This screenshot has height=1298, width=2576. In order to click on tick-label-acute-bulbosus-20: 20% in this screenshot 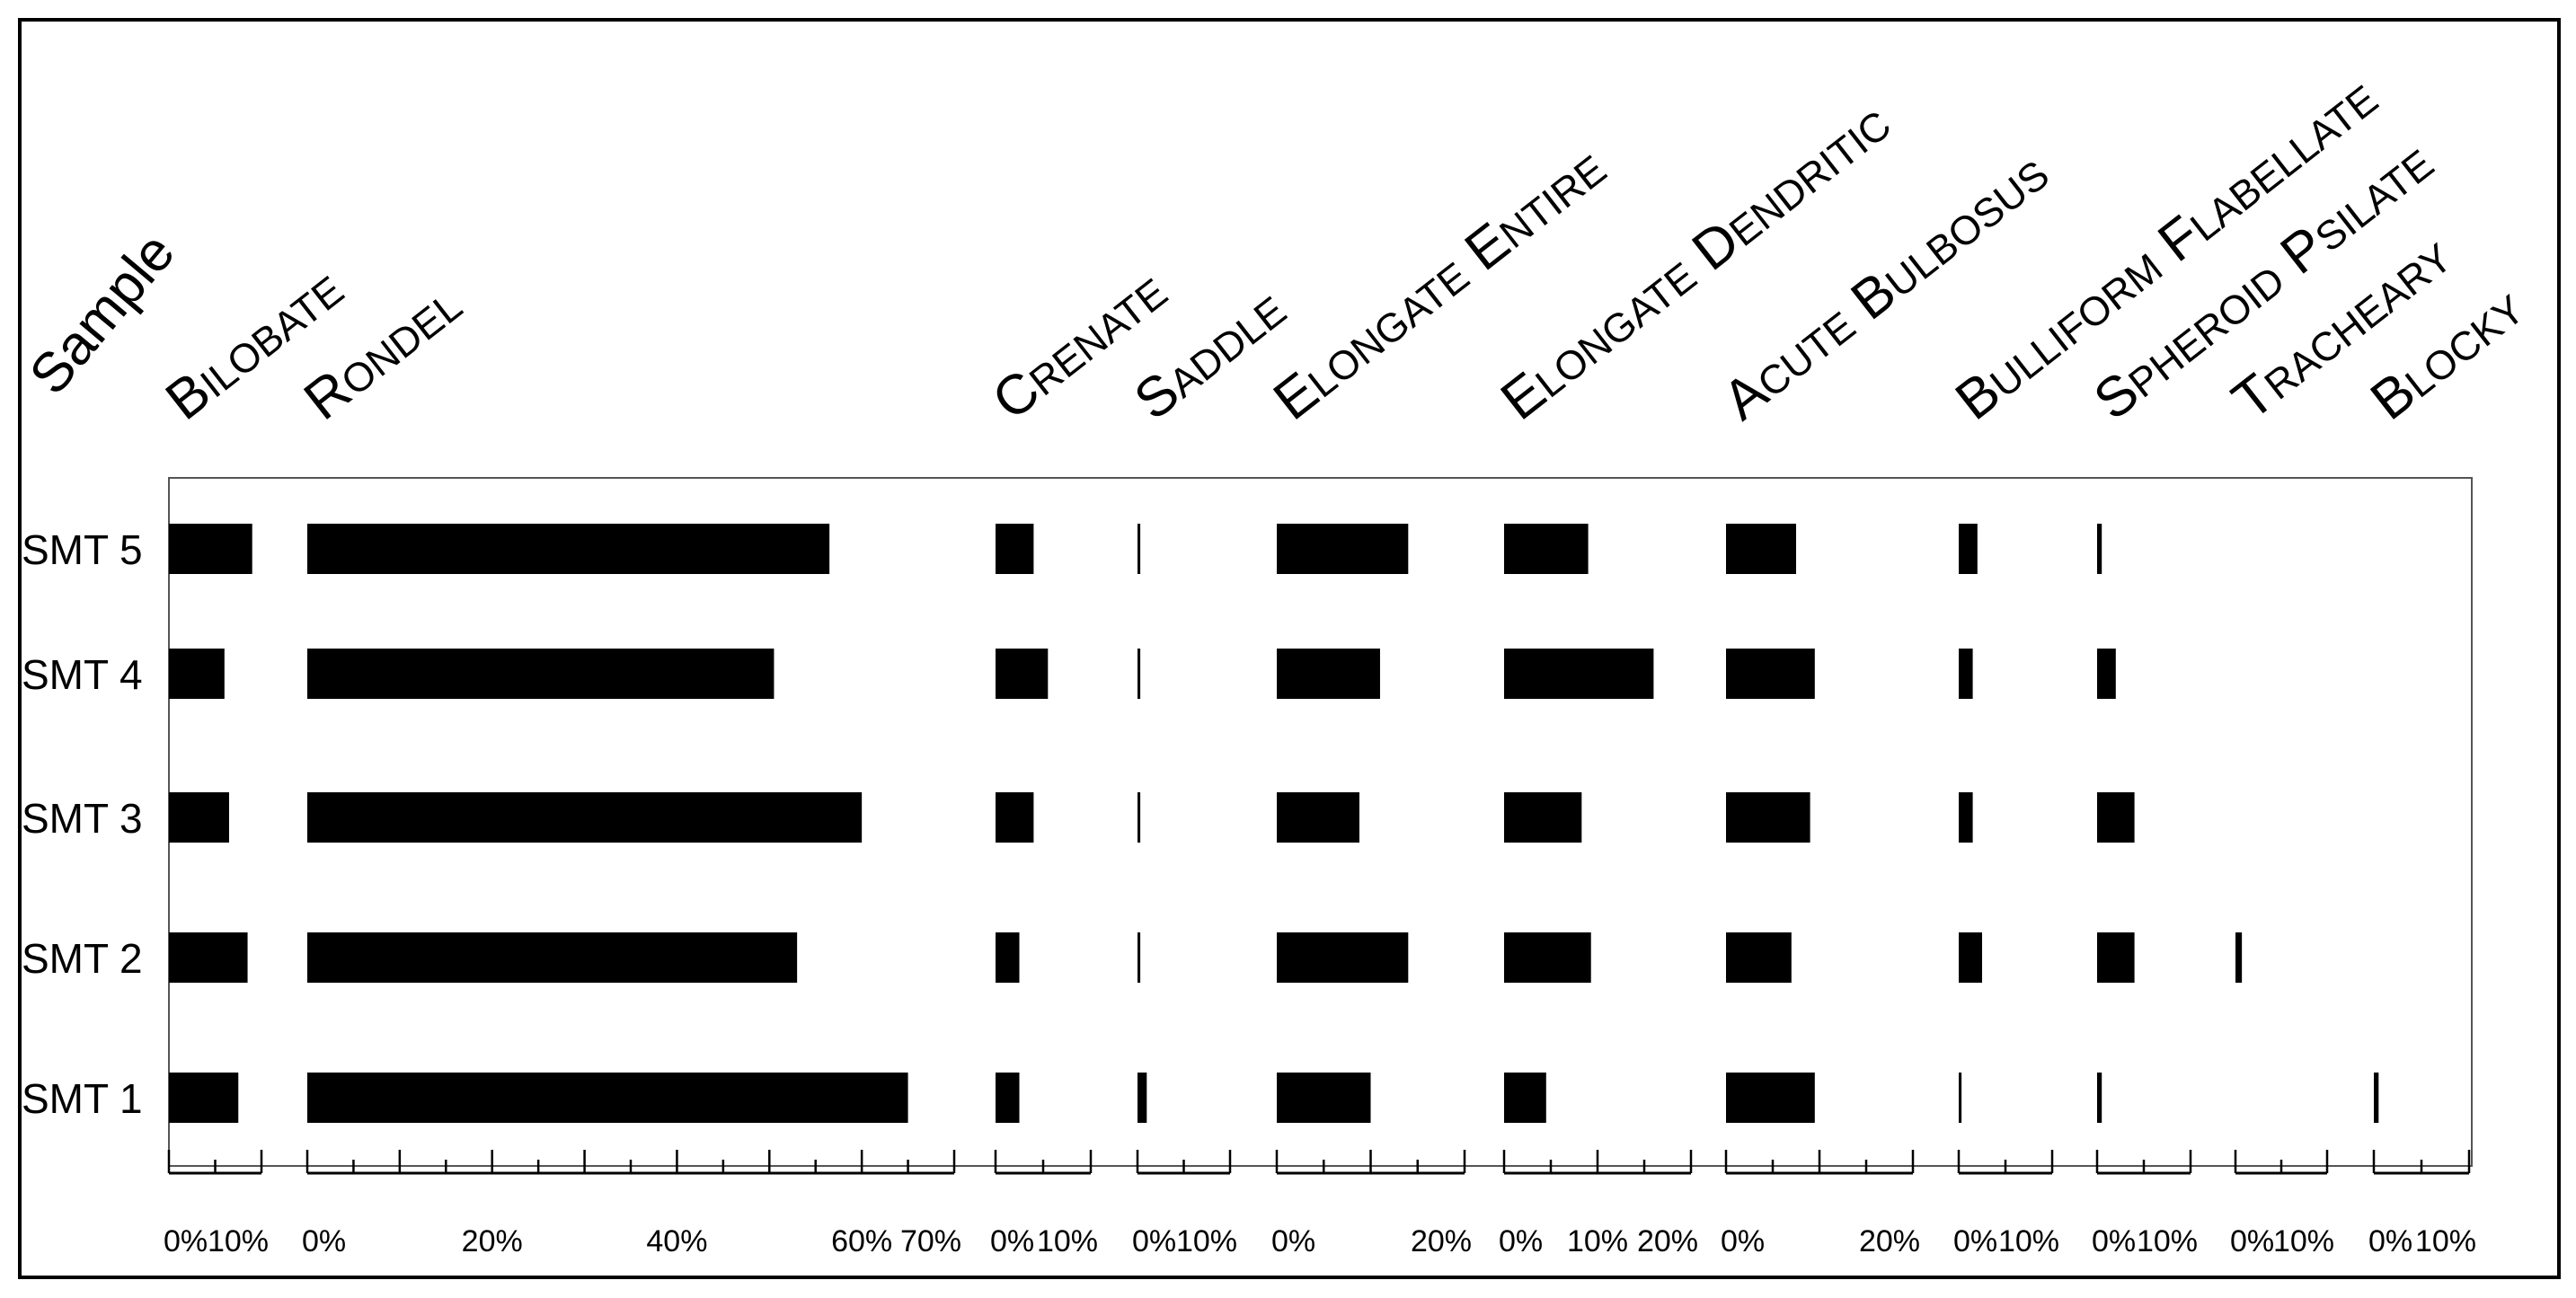, I will do `click(1889, 1241)`.